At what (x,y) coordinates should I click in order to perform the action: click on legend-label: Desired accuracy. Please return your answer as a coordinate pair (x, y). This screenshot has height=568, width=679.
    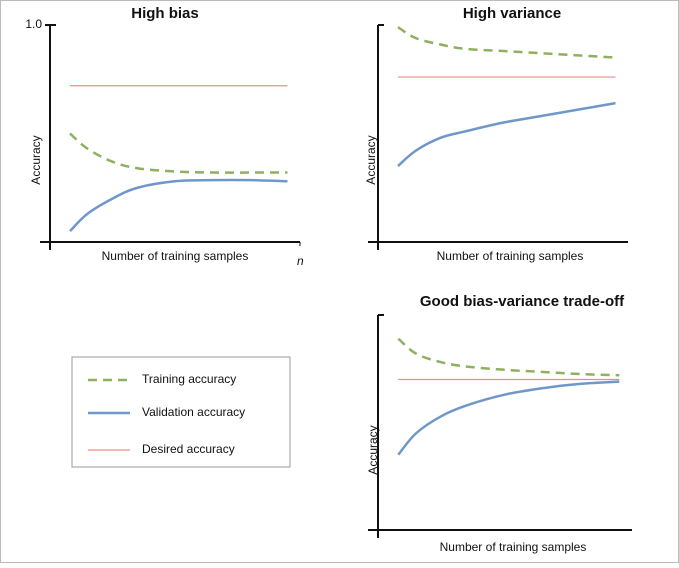
    Looking at the image, I should click on (188, 449).